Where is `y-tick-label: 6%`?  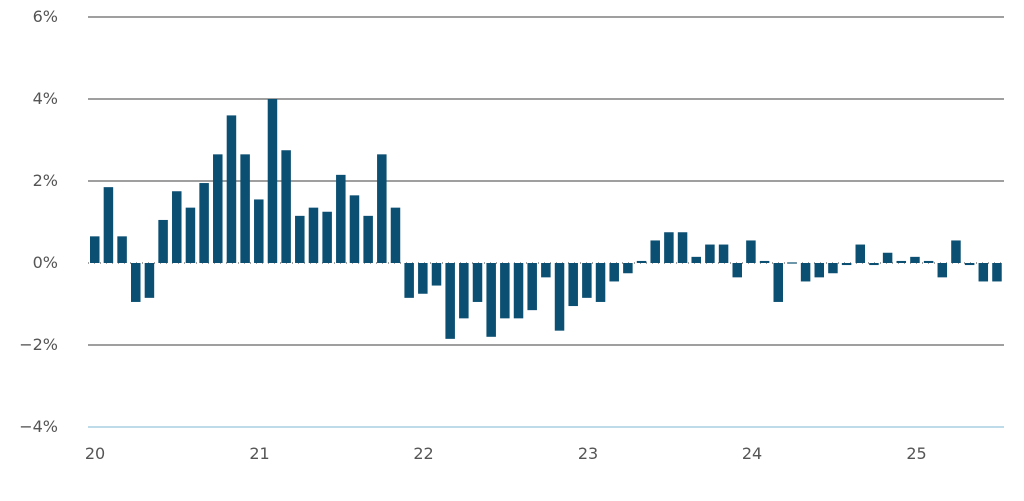
y-tick-label: 6% is located at coordinates (45, 16).